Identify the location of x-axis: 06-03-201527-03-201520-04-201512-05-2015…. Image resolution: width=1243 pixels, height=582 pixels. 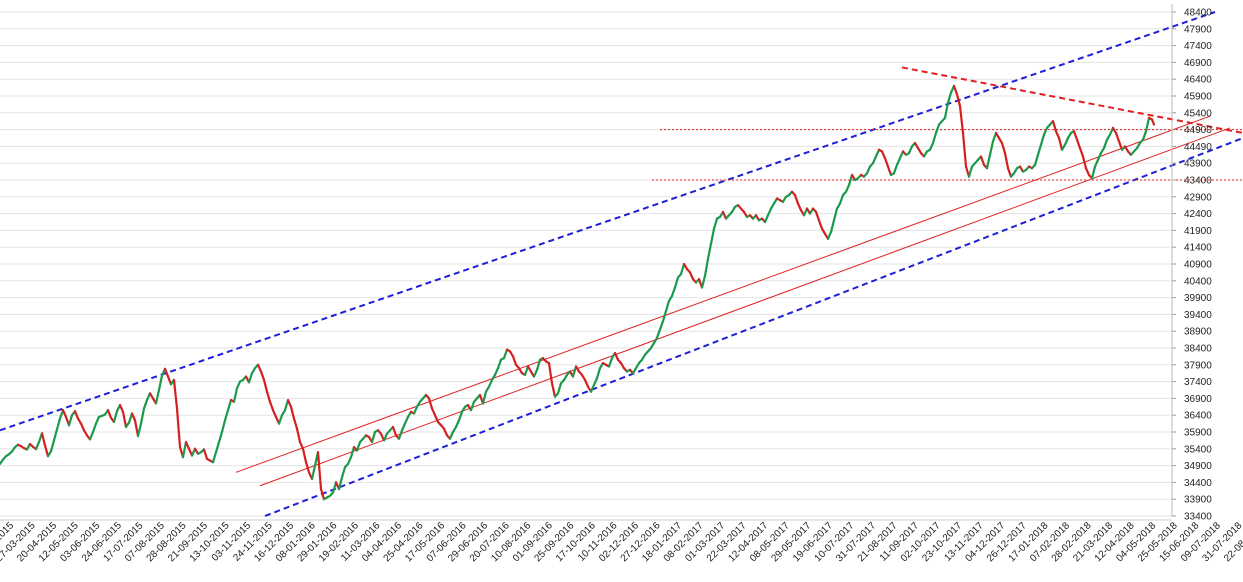
(621, 541).